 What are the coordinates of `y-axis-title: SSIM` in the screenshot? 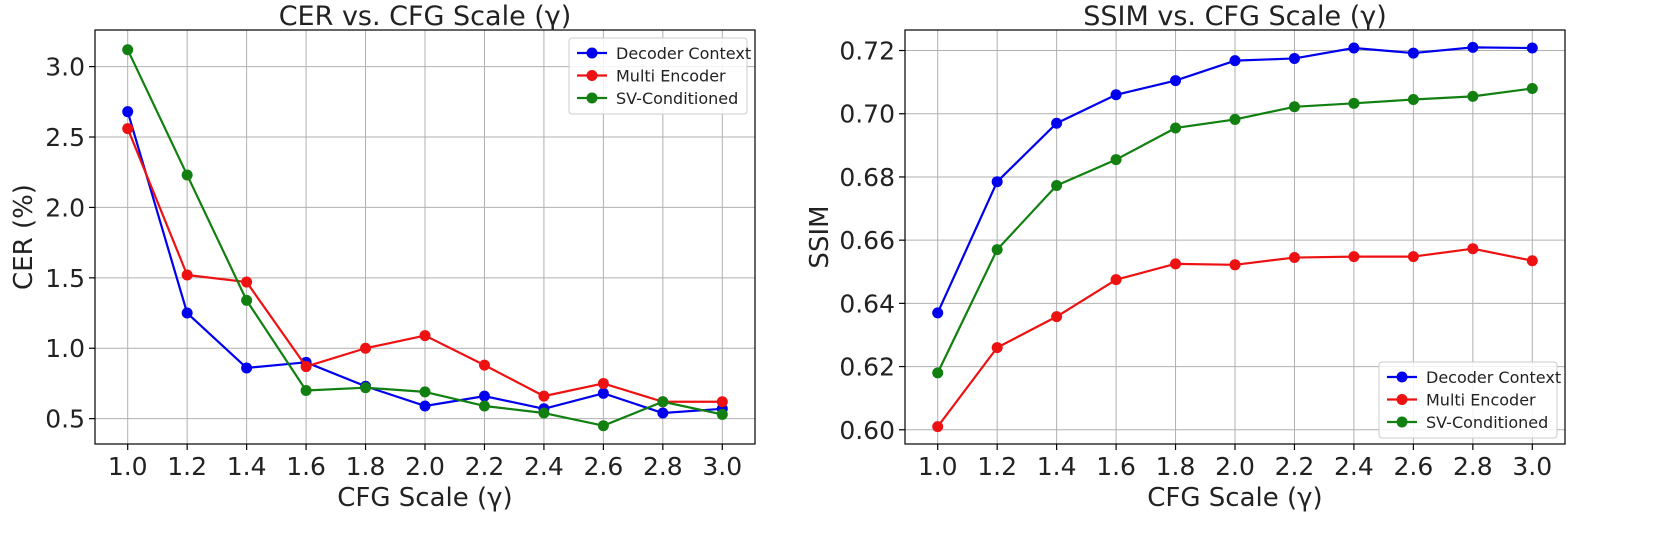 It's located at (820, 236).